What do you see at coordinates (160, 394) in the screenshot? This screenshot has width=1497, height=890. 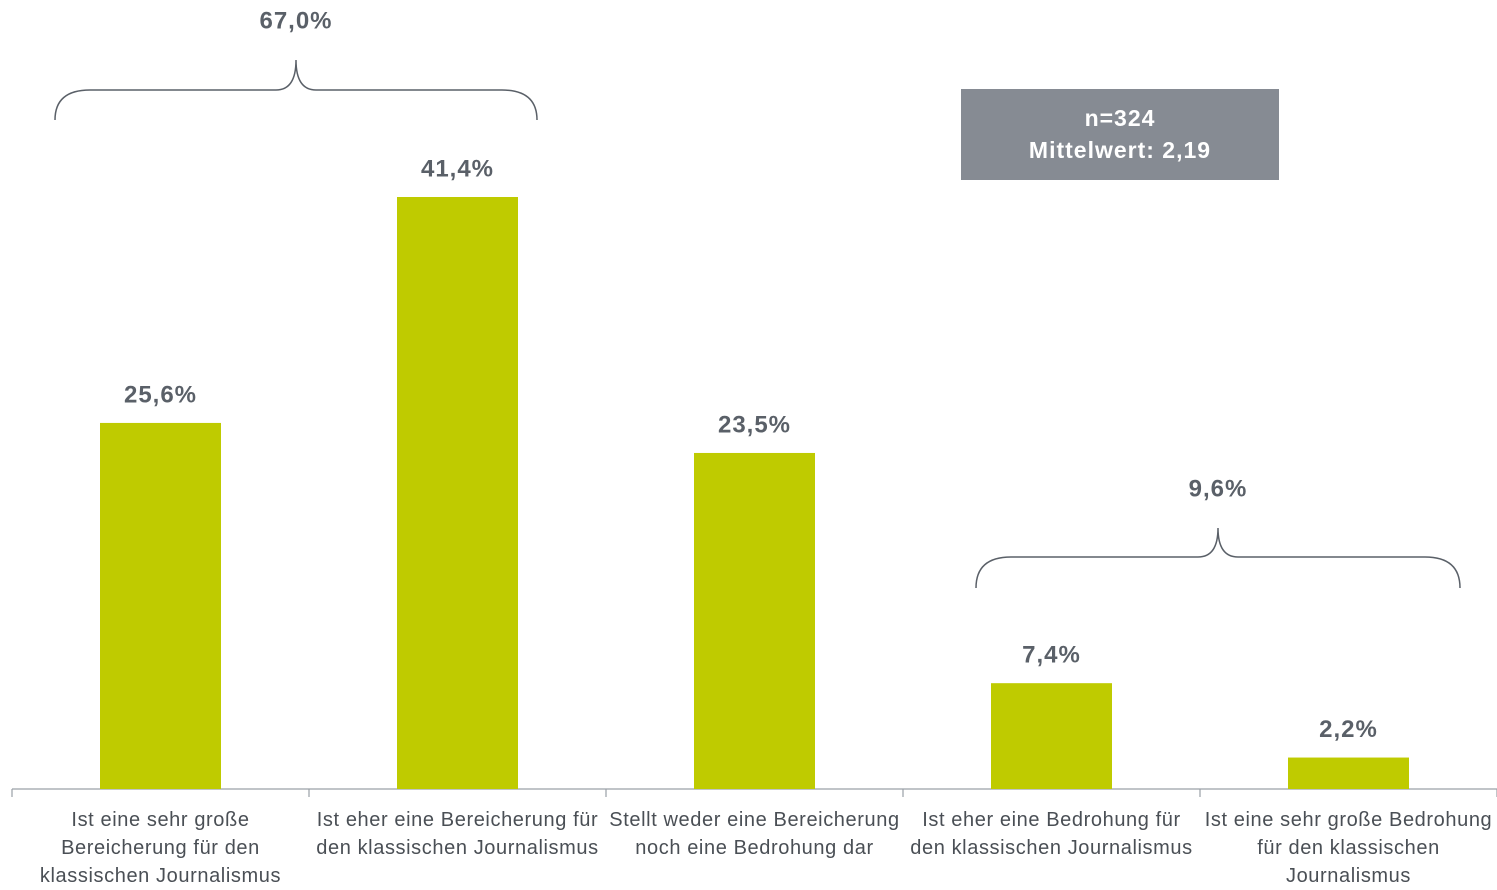 I see `value-label: 25,6%` at bounding box center [160, 394].